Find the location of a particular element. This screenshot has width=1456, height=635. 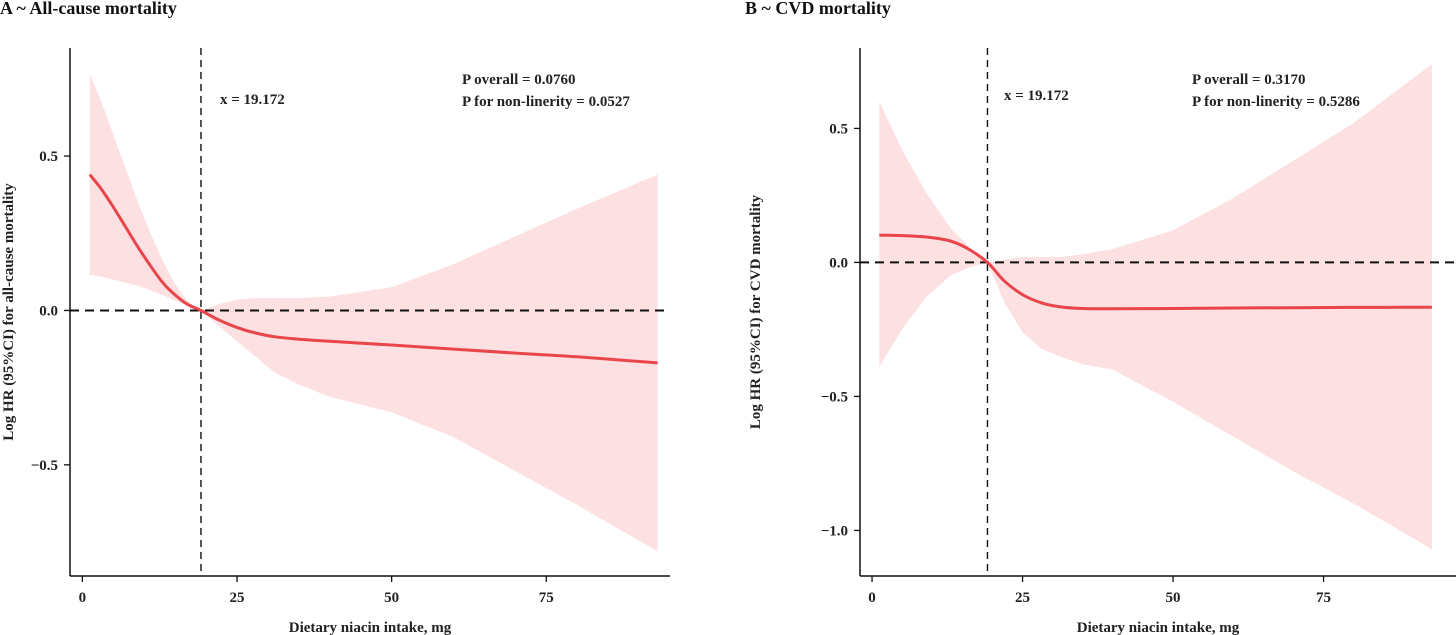

y-axis-label: Log HR (95%CI) for CVD mortality is located at coordinates (756, 311).